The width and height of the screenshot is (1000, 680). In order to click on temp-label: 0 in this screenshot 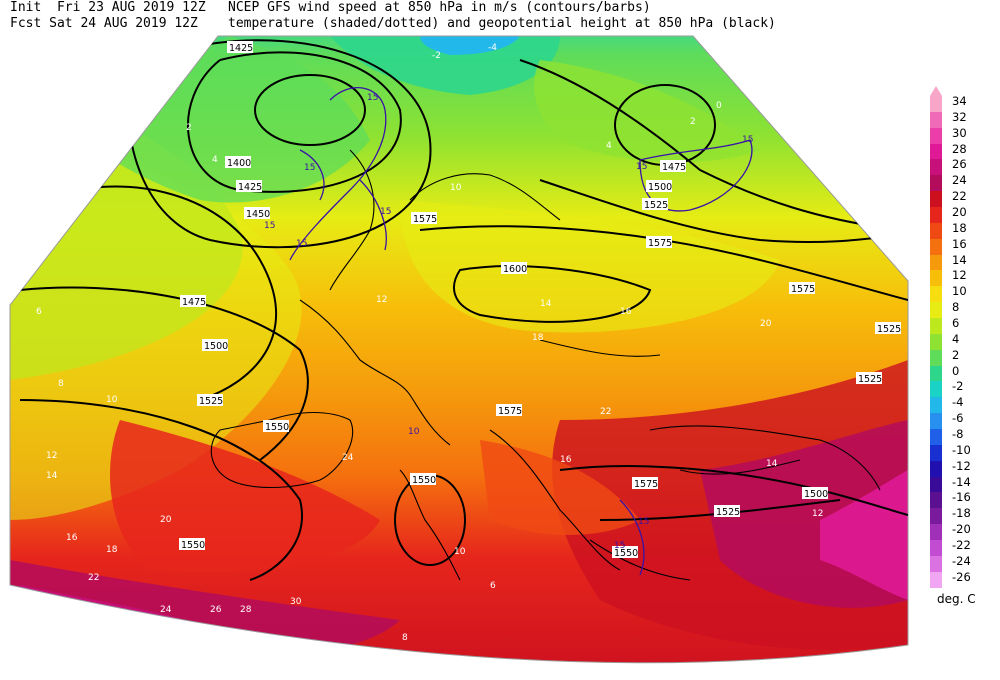, I will do `click(719, 106)`.